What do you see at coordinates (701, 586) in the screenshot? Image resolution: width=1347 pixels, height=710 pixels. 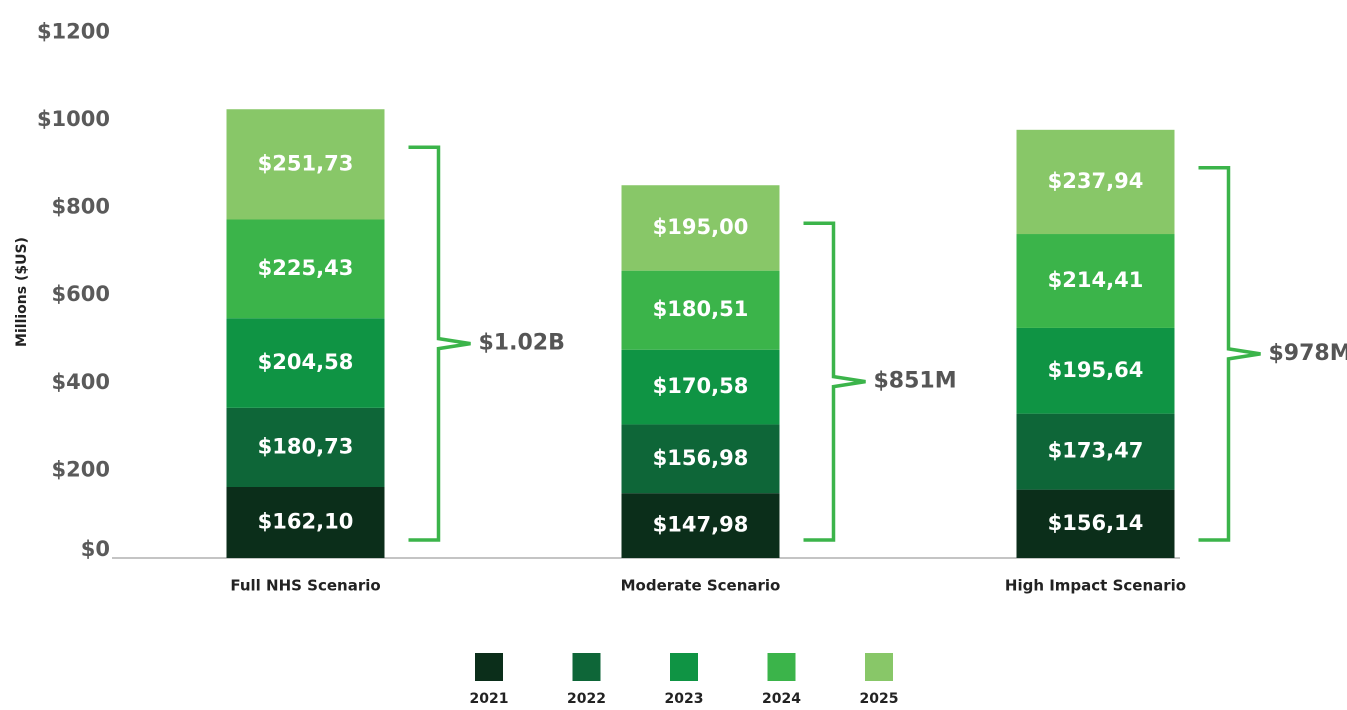 I see `x-tick-label: Moderate Scenario` at bounding box center [701, 586].